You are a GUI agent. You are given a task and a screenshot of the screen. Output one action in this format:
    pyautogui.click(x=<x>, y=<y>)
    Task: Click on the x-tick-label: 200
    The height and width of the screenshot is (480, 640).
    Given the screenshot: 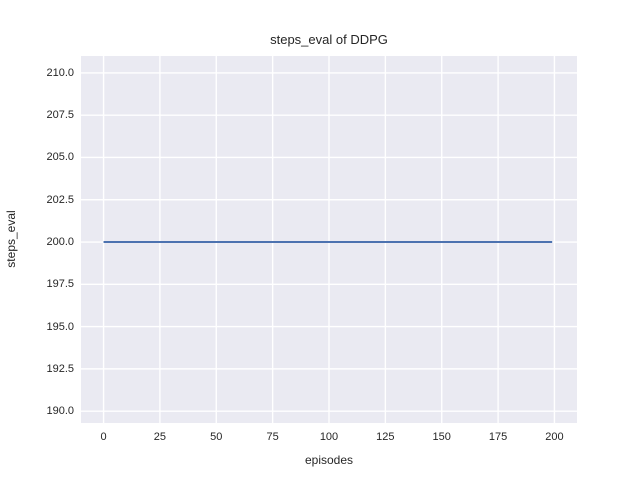 What is the action you would take?
    pyautogui.click(x=554, y=437)
    